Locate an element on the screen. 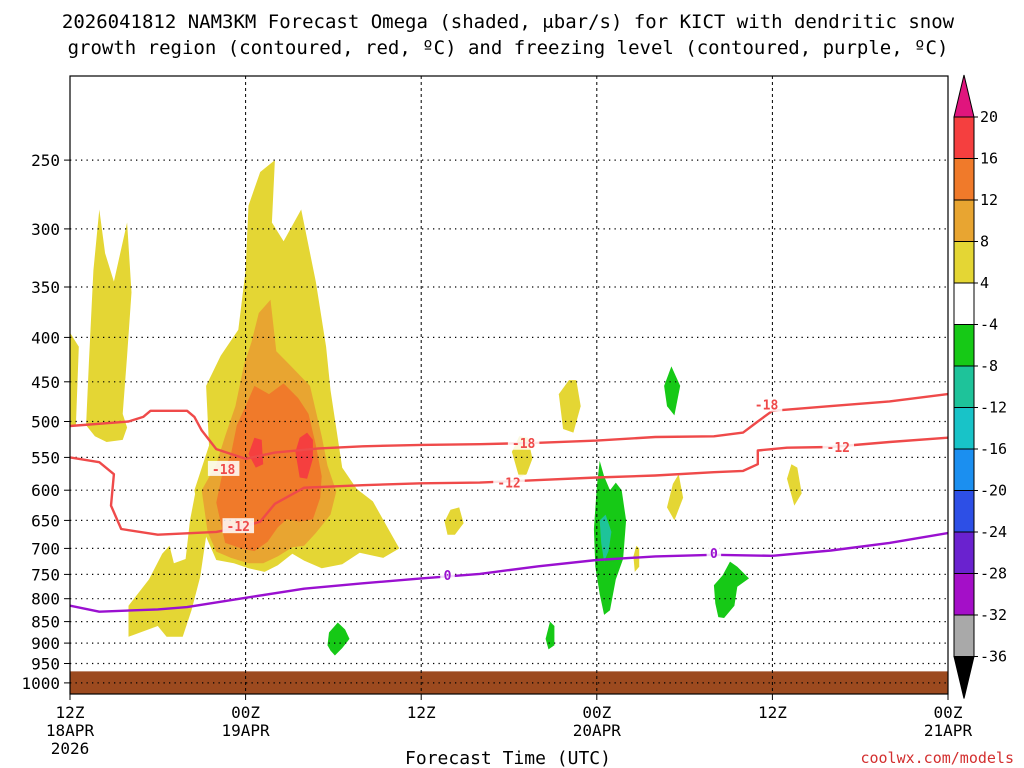 The width and height of the screenshot is (1024, 768). colorbar-label-3: 8 is located at coordinates (984, 242).